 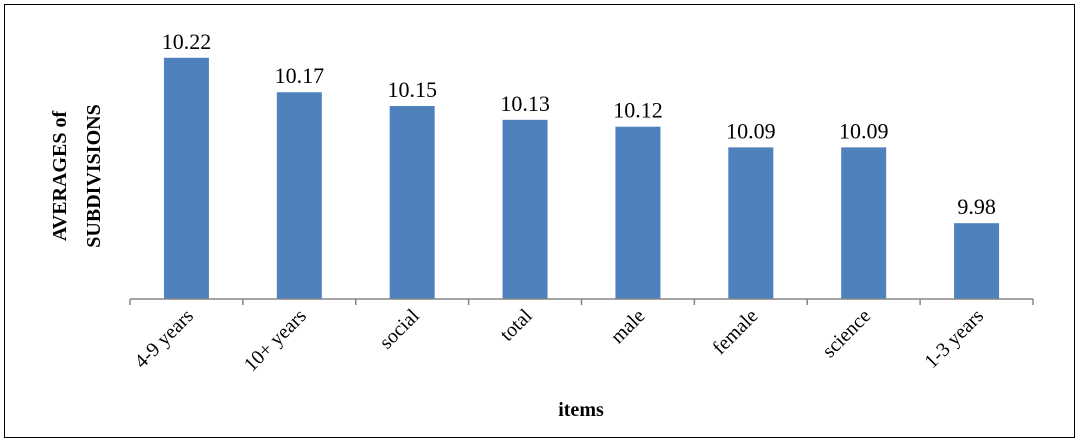 I want to click on data-label: 10.22, so click(x=187, y=41).